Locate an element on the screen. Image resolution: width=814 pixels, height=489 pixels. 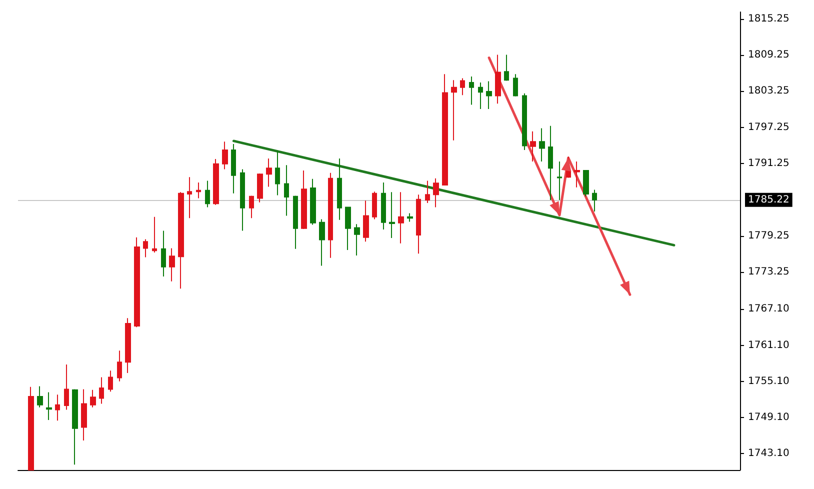
y-tick-label: 1749.10 is located at coordinates (769, 418).